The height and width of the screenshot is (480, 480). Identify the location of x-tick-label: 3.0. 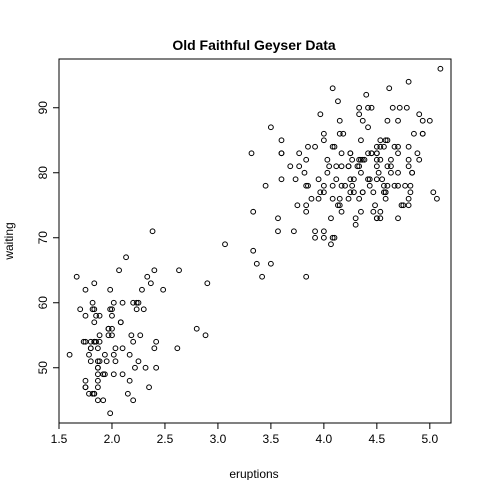
(218, 439).